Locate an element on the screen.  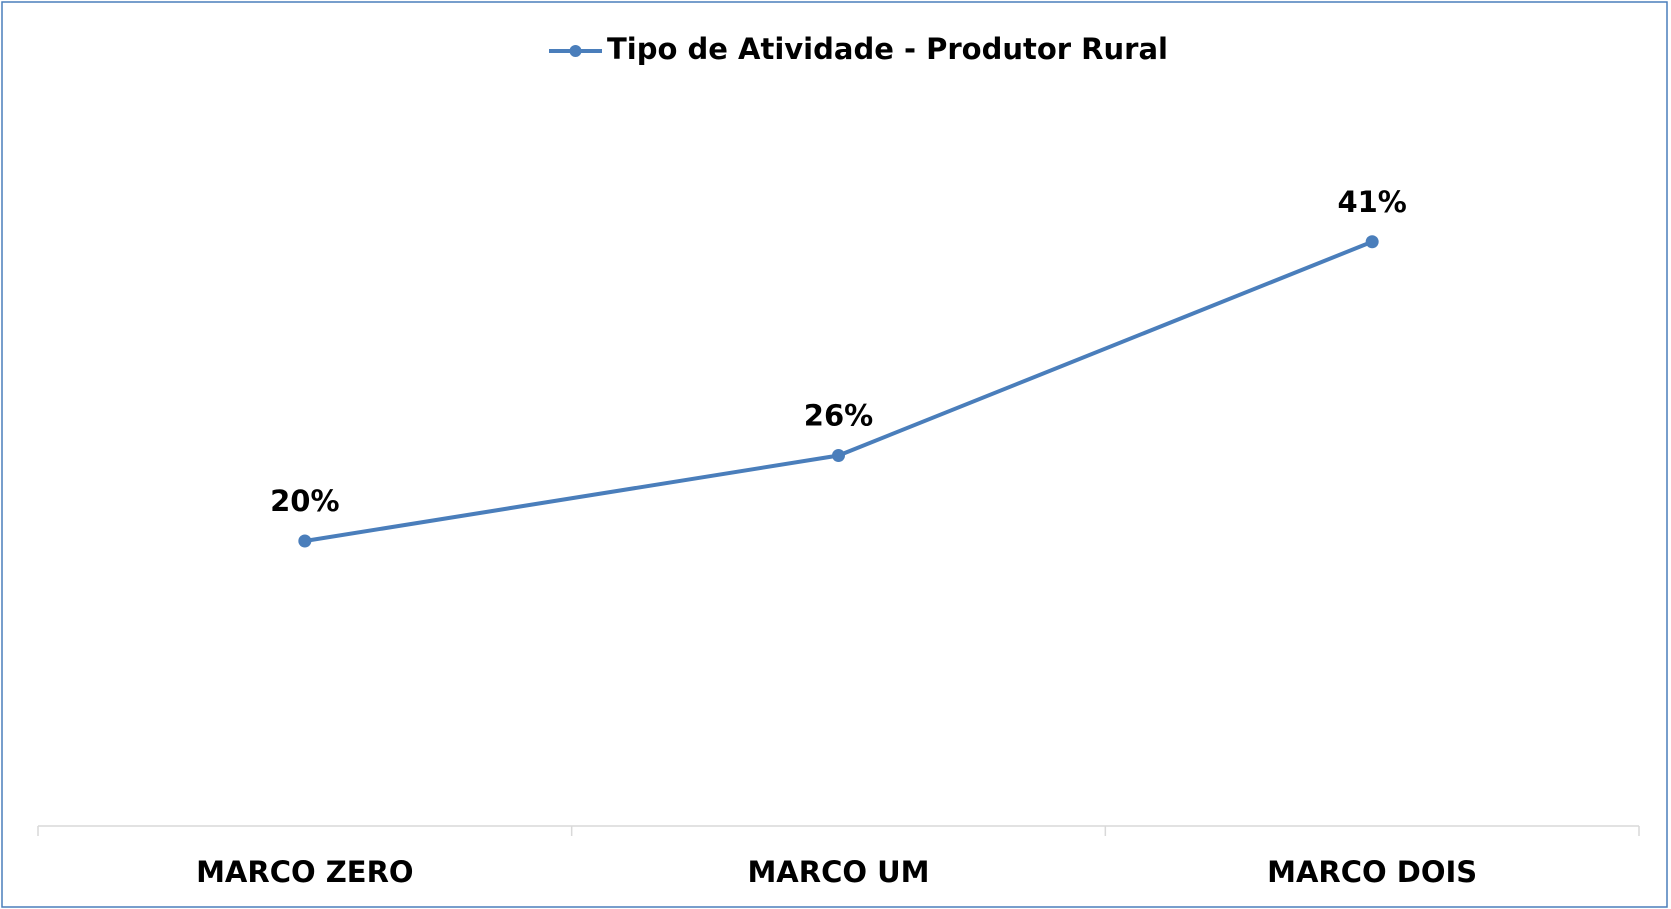
x-tick-label: MARCO UM is located at coordinates (838, 872).